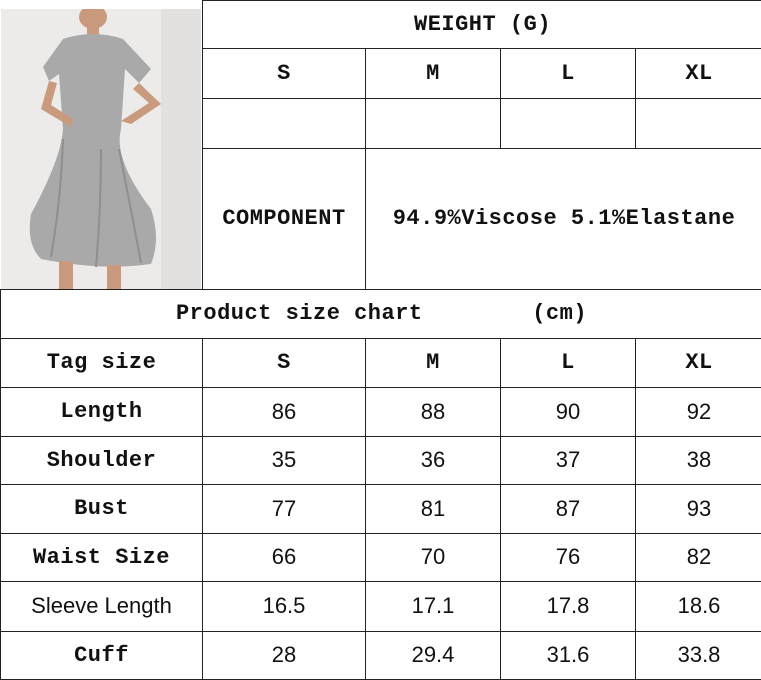 The image size is (761, 680). What do you see at coordinates (433, 460) in the screenshot?
I see `cell-value: 36` at bounding box center [433, 460].